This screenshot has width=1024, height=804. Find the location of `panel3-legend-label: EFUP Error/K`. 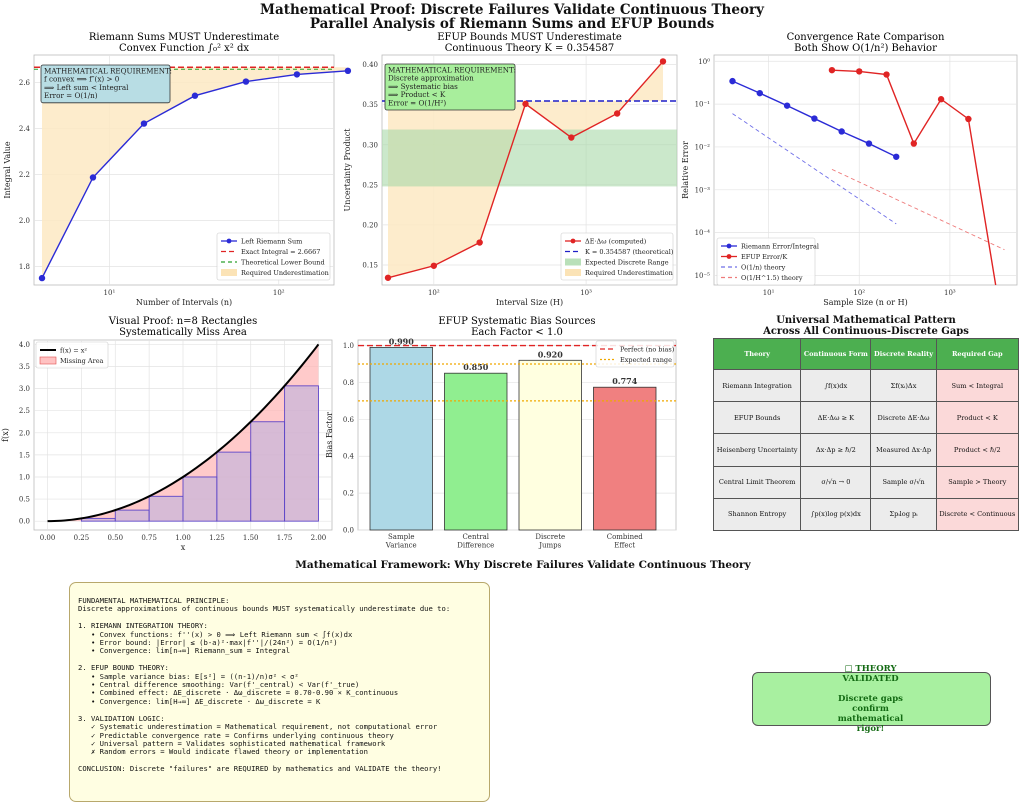

panel3-legend-label: EFUP Error/K is located at coordinates (764, 257).